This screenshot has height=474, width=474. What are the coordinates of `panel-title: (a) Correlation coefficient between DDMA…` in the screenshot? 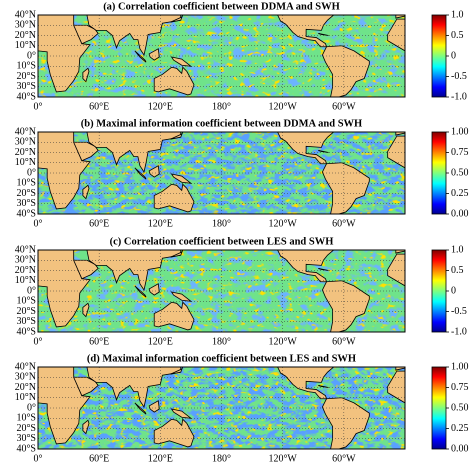 It's located at (221, 6).